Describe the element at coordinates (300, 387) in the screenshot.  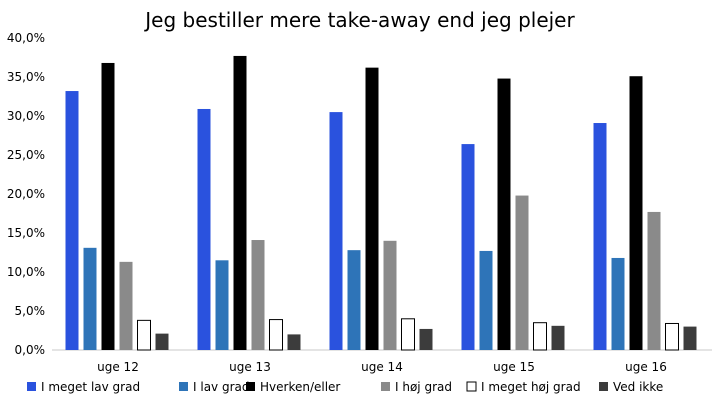
I see `legend-label: Hverken/eller` at that location.